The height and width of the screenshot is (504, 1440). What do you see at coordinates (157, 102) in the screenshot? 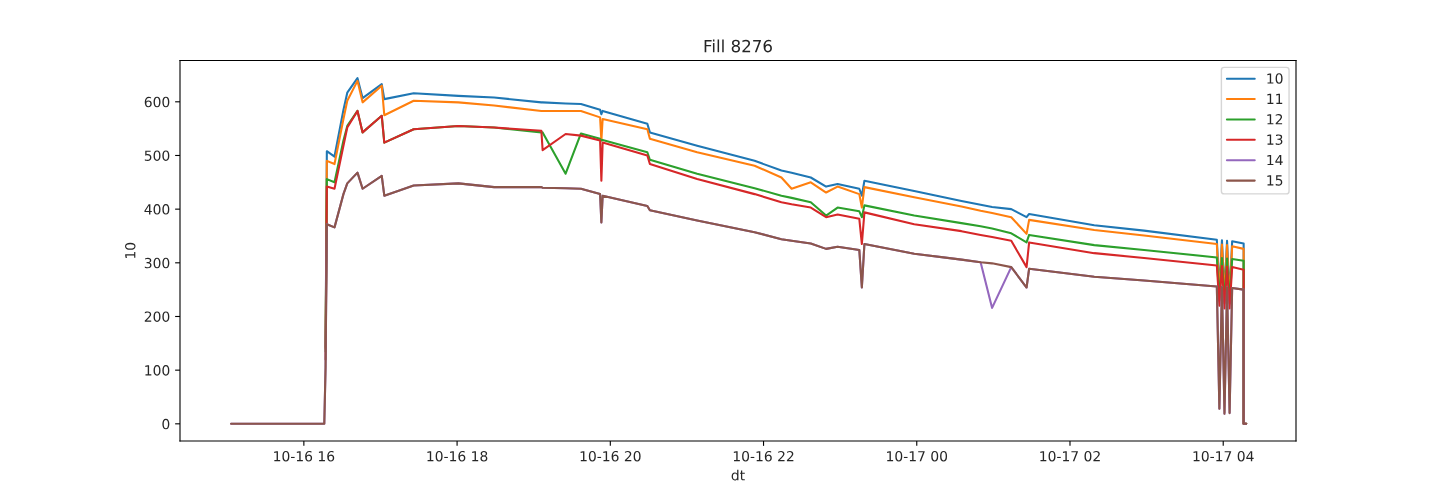
I see `y-tick-label: 600` at bounding box center [157, 102].